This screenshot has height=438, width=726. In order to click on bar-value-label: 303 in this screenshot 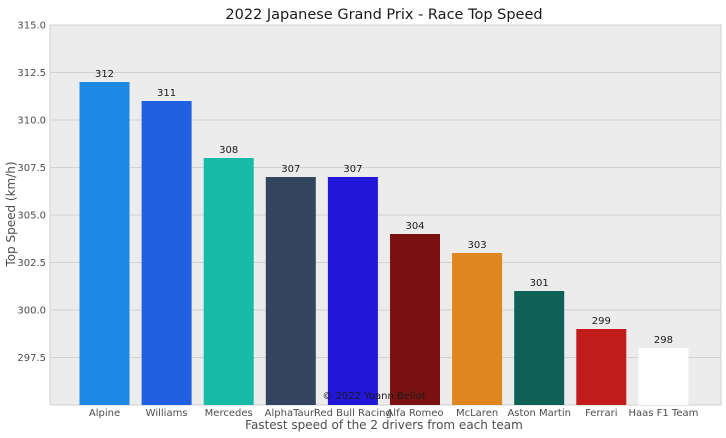, I will do `click(477, 245)`.